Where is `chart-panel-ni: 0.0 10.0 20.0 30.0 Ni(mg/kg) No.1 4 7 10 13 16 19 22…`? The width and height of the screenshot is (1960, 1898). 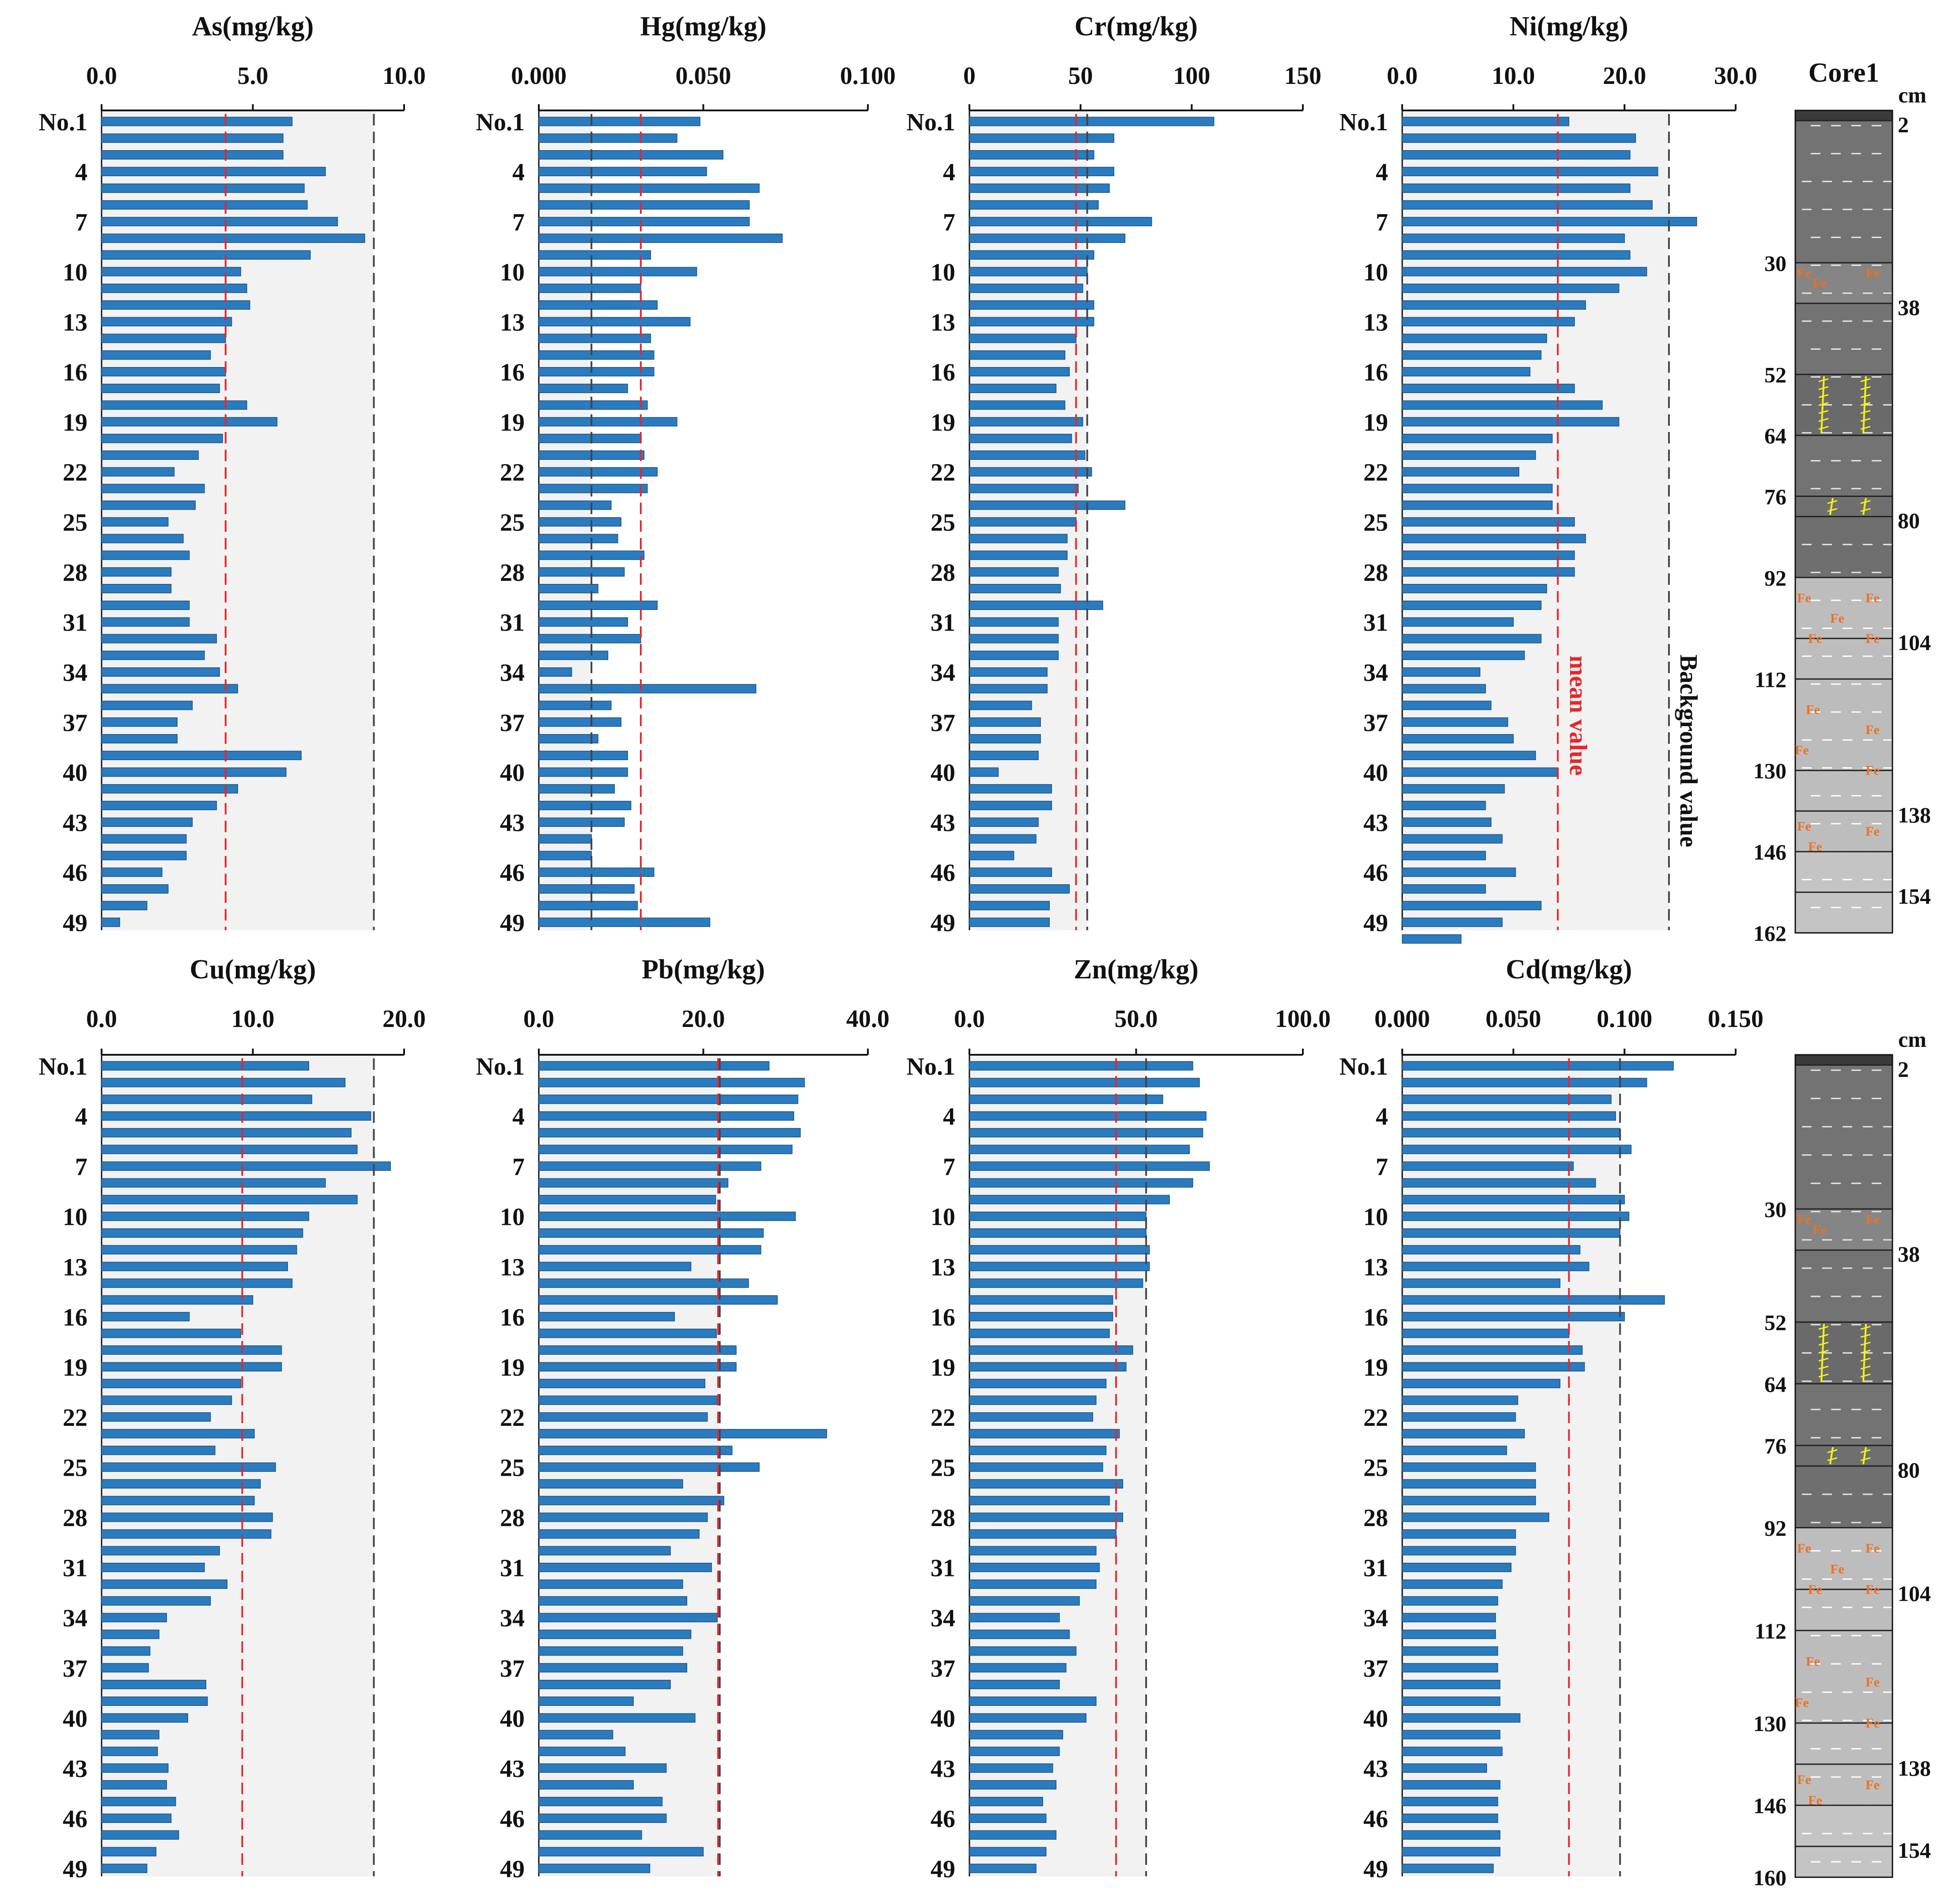 chart-panel-ni: 0.0 10.0 20.0 30.0 Ni(mg/kg) No.1 4 7 10 13 16 19 22… is located at coordinates (1548, 478).